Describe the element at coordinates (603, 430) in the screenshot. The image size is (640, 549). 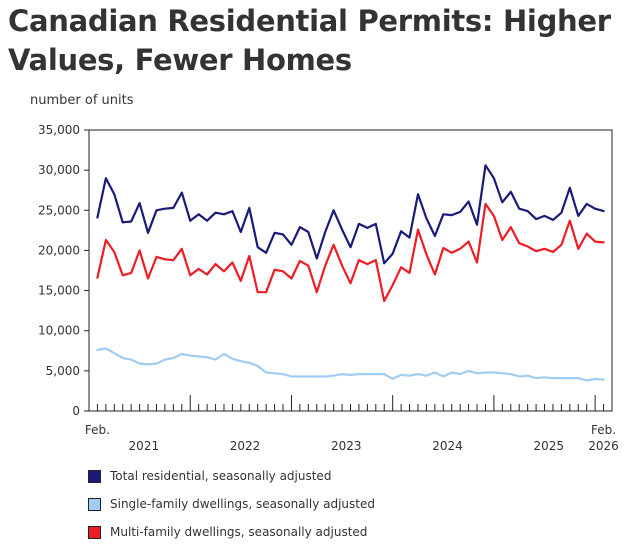
I see `x-end-label: Feb.` at that location.